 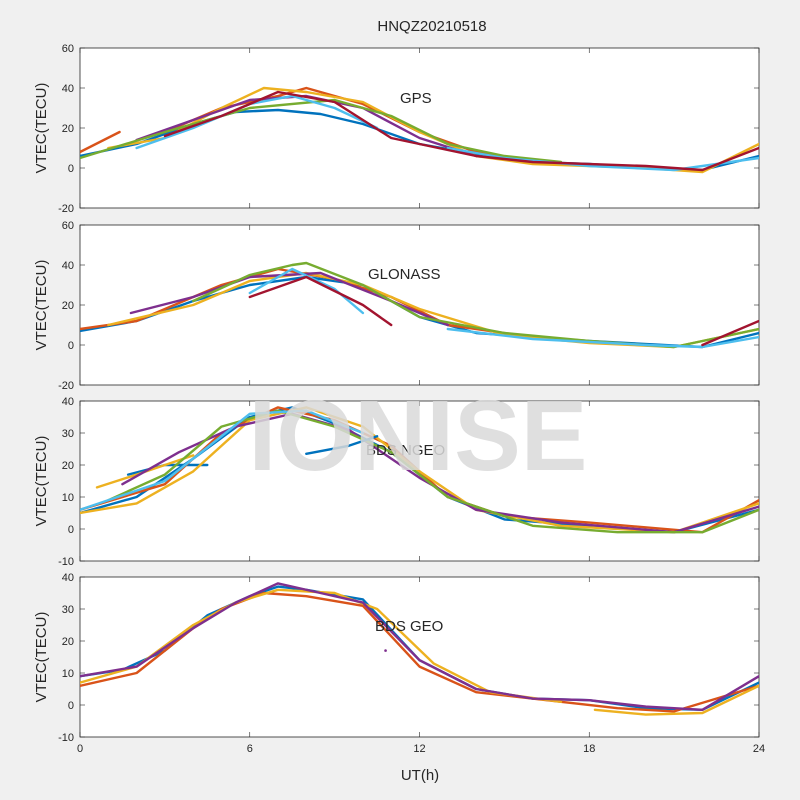 I want to click on x-axis-label: UT(h), so click(x=420, y=775).